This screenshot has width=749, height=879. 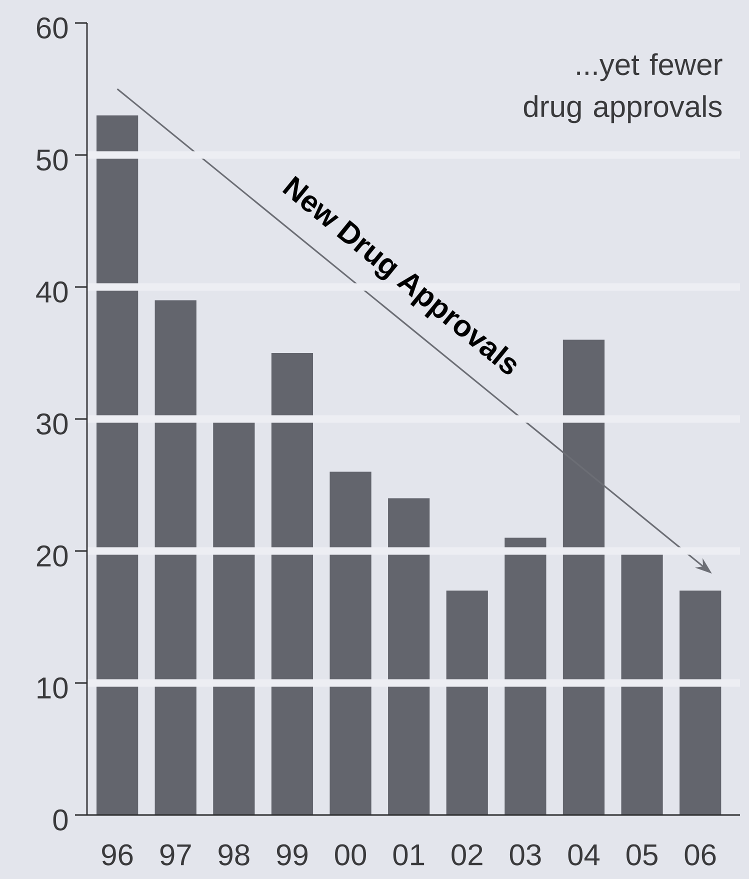 What do you see at coordinates (642, 855) in the screenshot?
I see `x-tick-label: 05` at bounding box center [642, 855].